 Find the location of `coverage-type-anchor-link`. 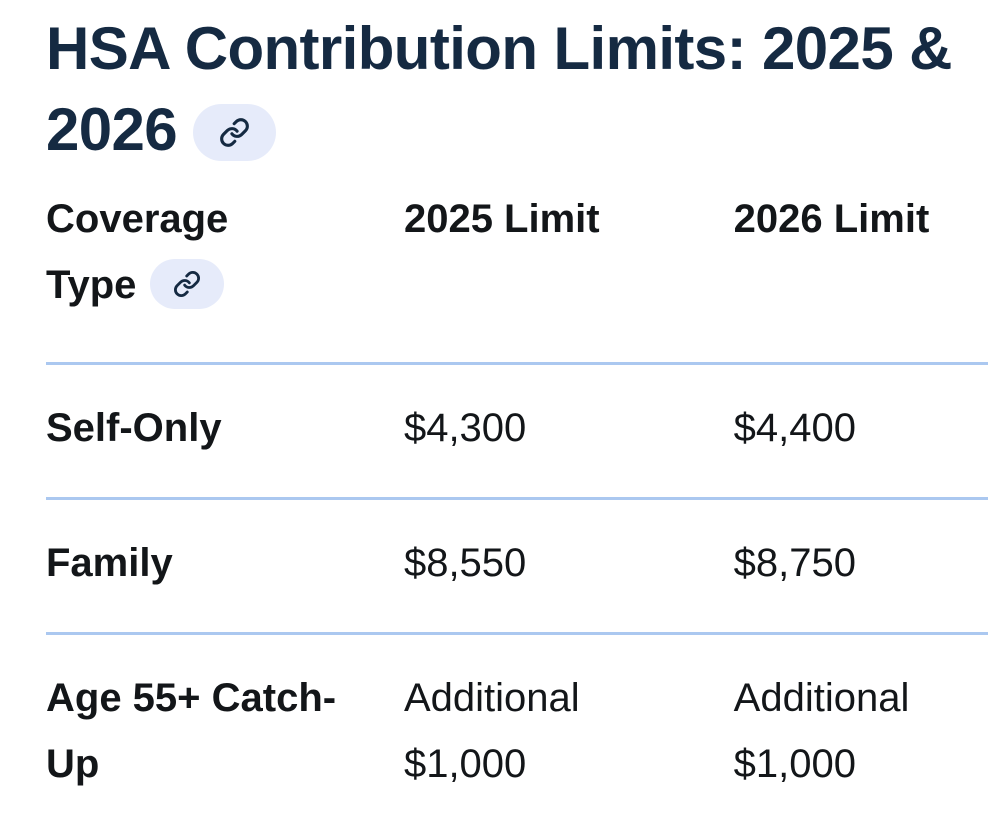

coverage-type-anchor-link is located at coordinates (187, 284).